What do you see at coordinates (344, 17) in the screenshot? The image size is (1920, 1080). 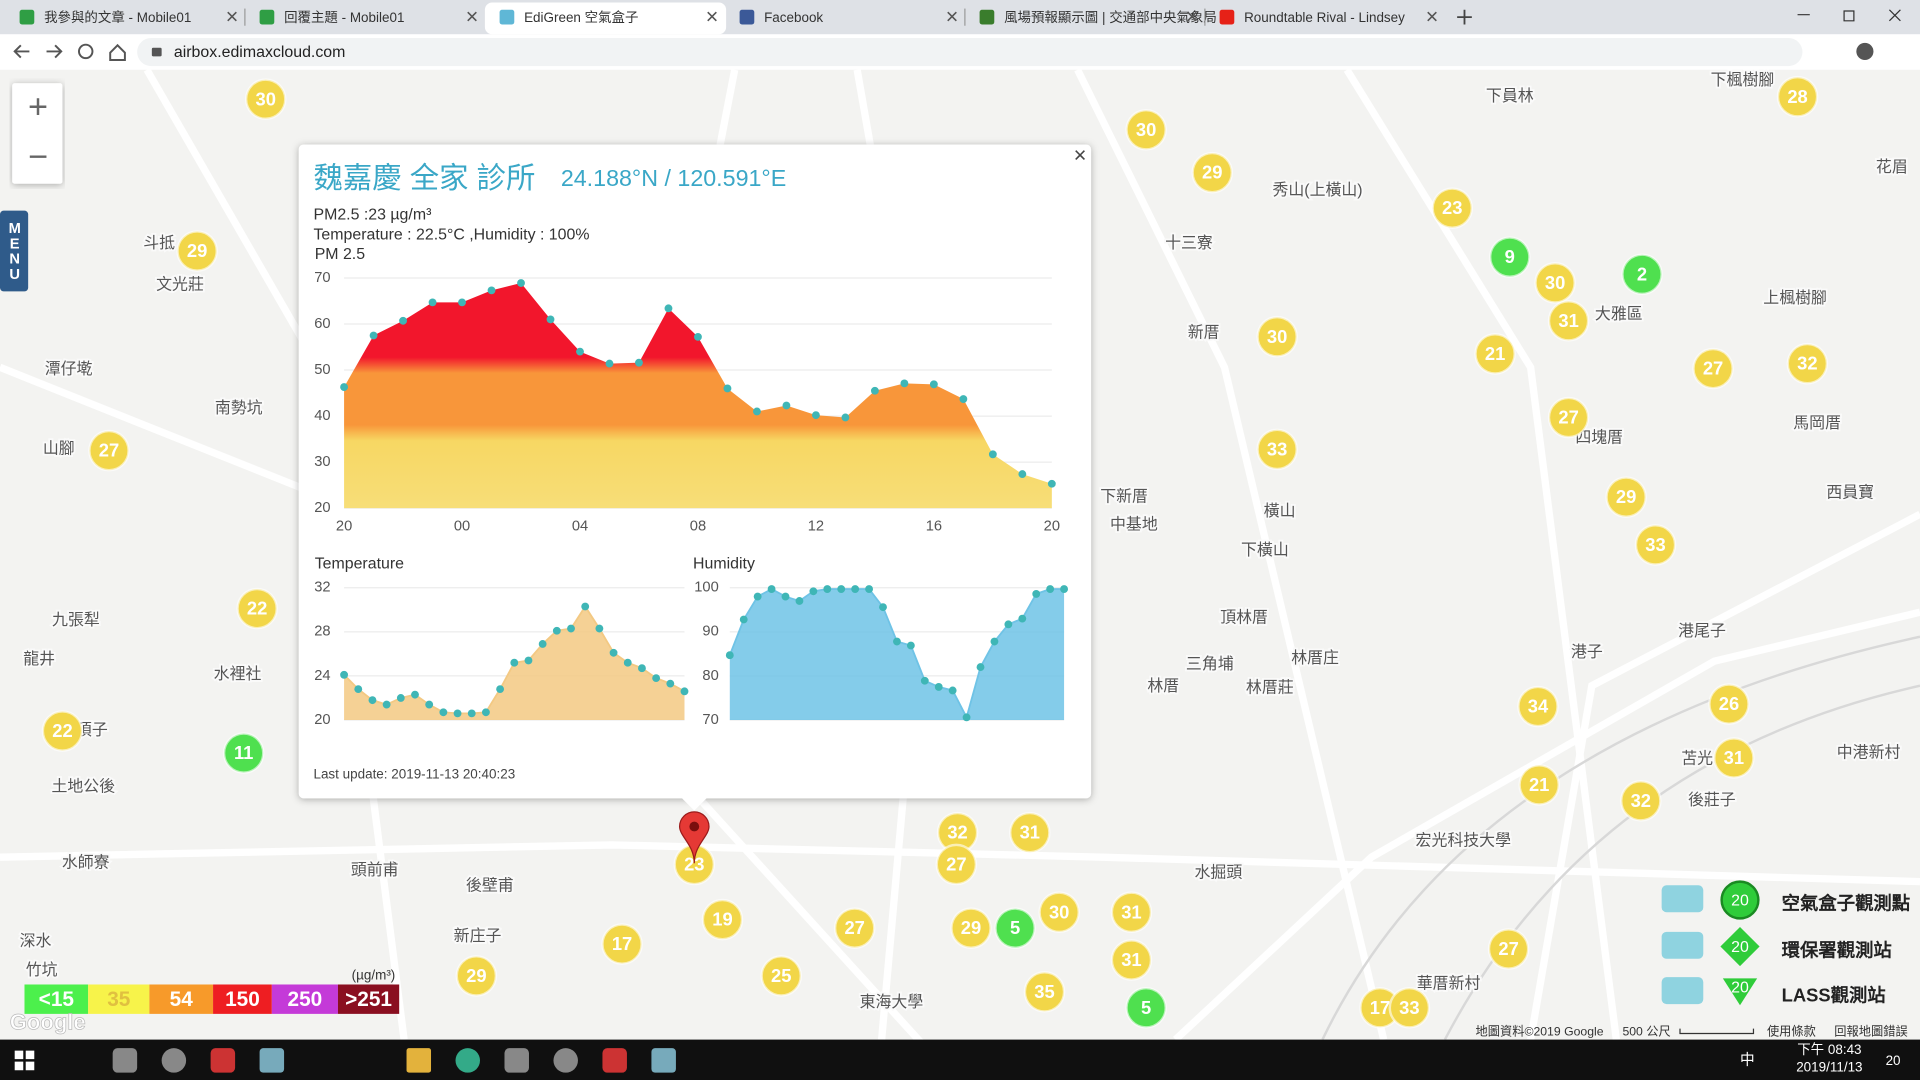 I see `tab-title: 回覆主題 - Mobile01` at bounding box center [344, 17].